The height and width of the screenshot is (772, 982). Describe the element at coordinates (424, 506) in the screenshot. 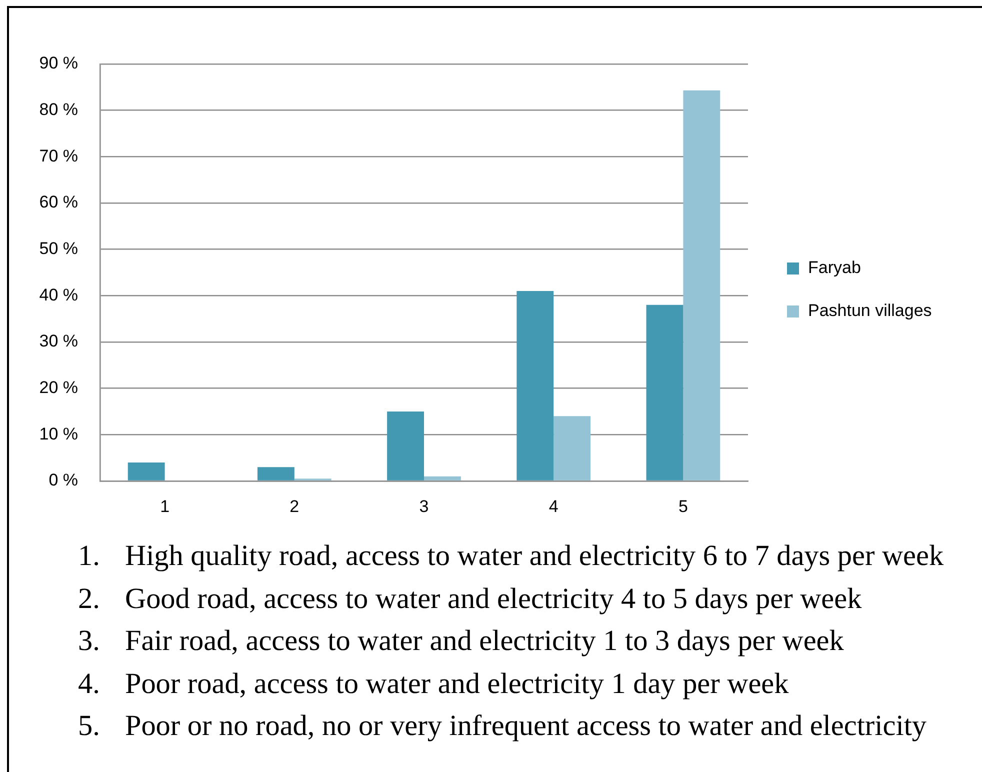

I see `x-tick-label: 3` at that location.